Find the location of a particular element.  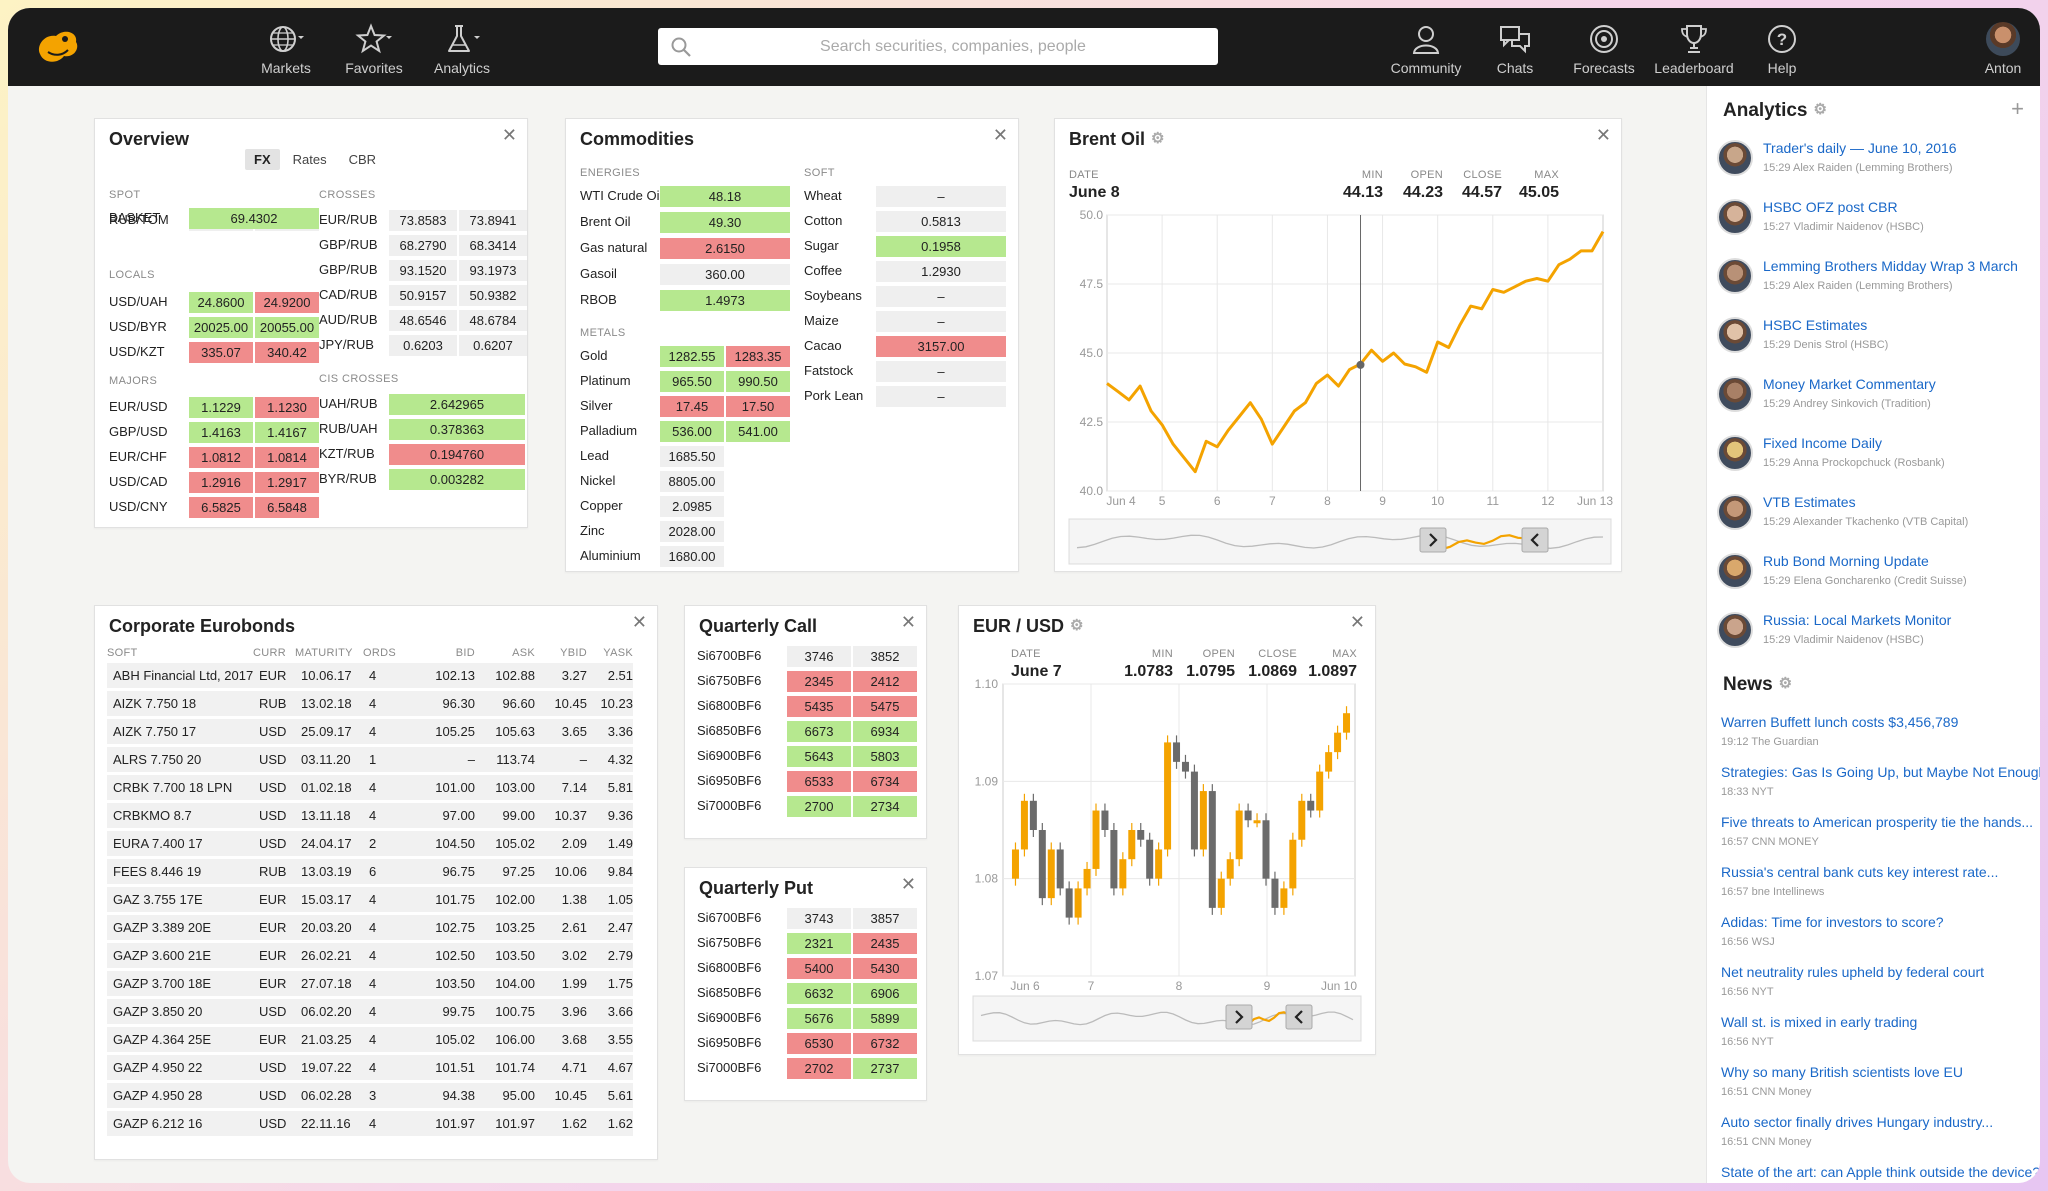

quote-row: USD/KZT 335.07 340.42 is located at coordinates (214, 352).